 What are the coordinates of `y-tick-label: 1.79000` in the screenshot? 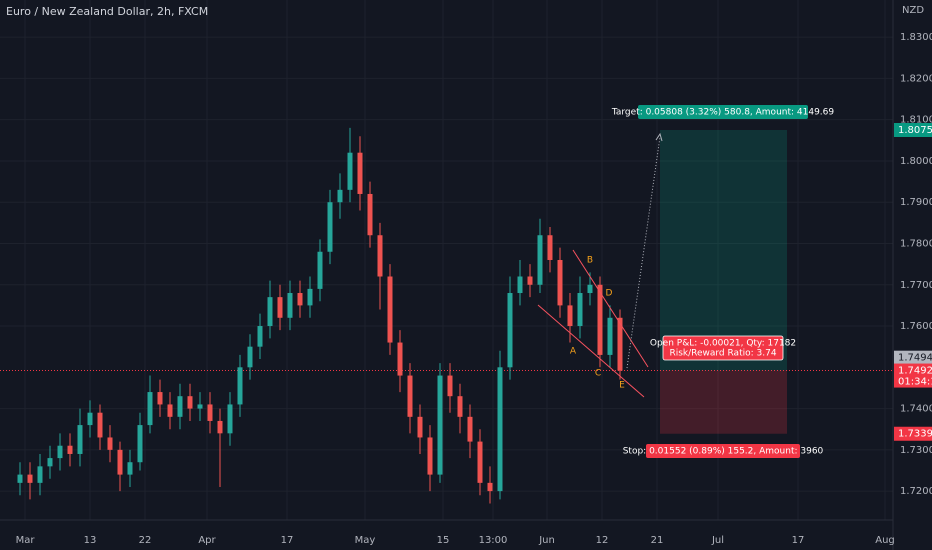 It's located at (916, 202).